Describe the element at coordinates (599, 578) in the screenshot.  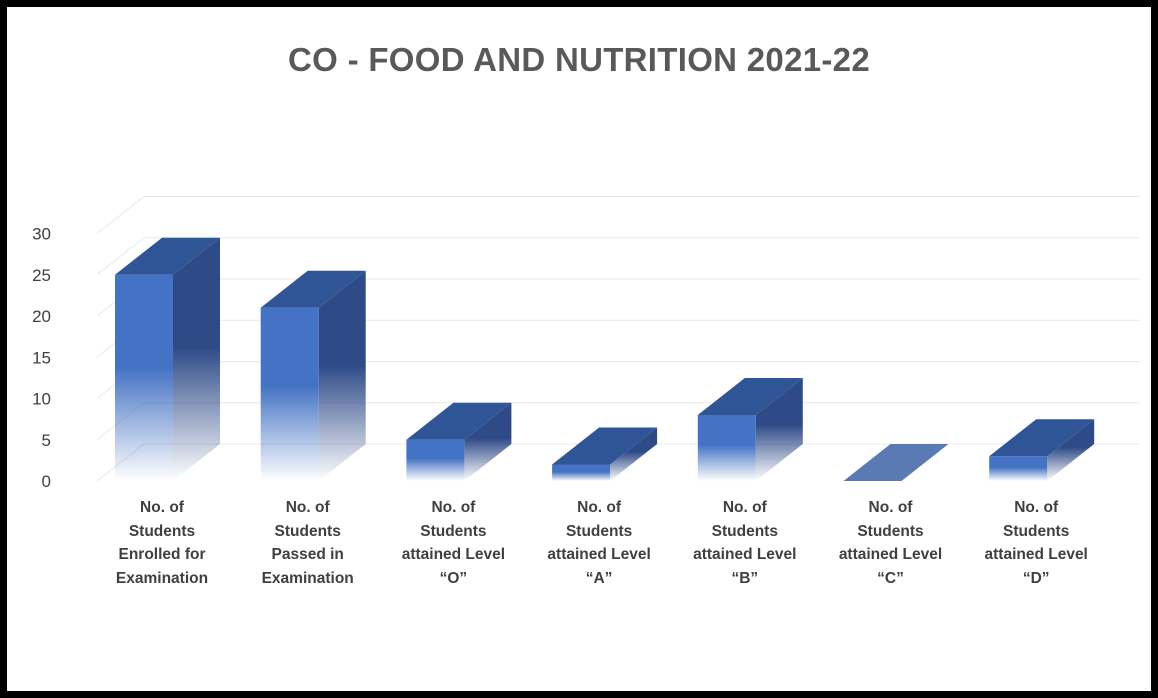
I see `x-category-label-line: “A”` at that location.